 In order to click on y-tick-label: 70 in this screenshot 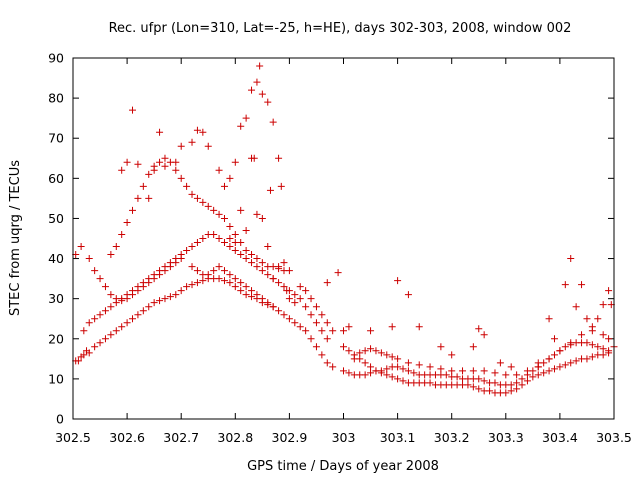, I will do `click(56, 138)`.